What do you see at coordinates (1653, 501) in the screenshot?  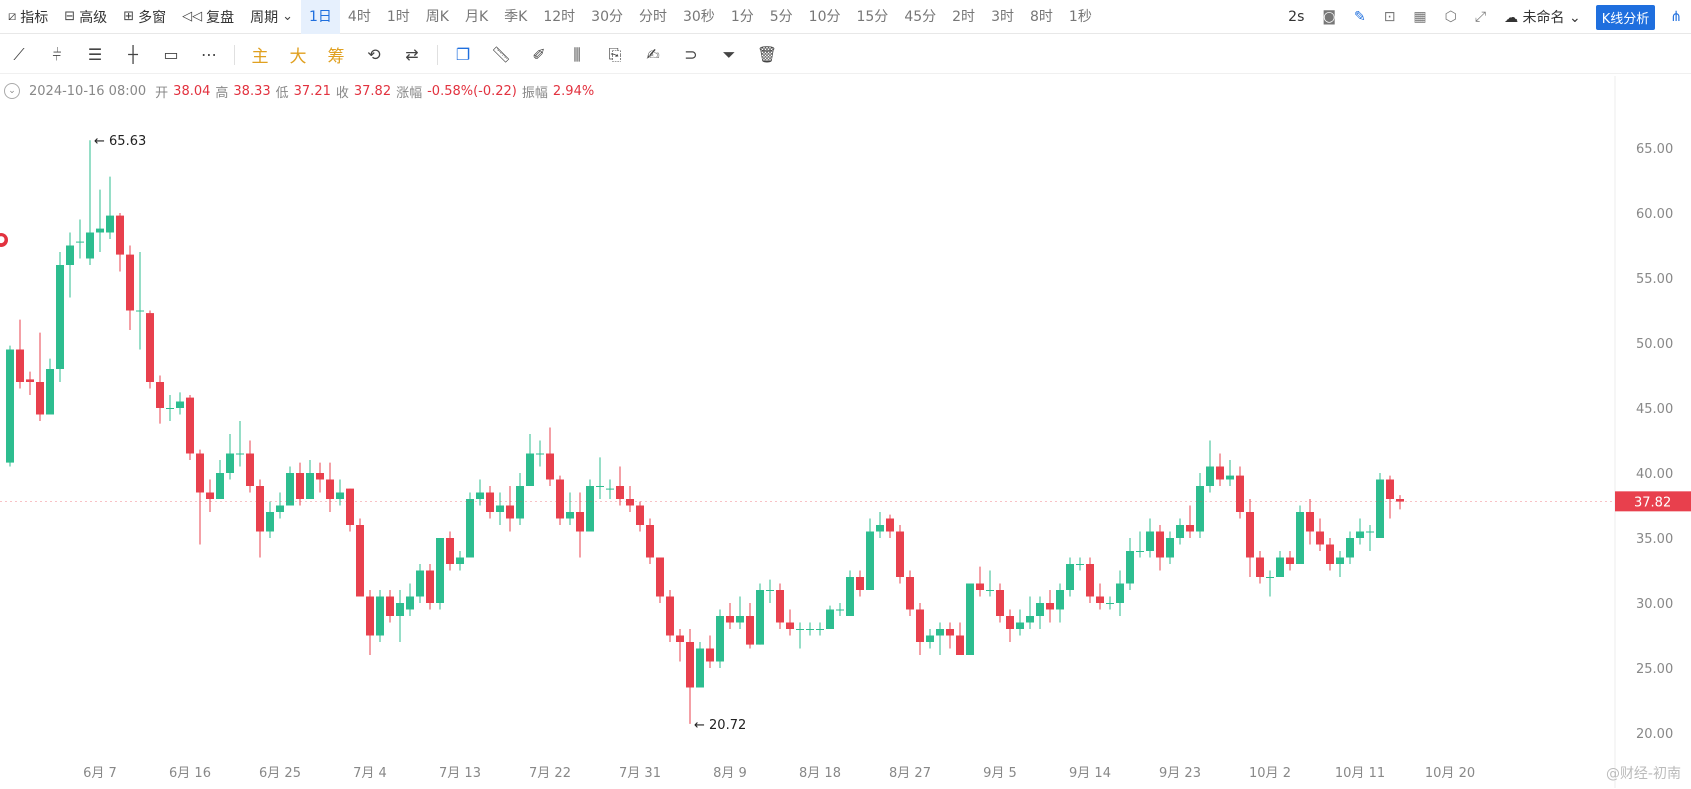 I see `last-price-tag` at bounding box center [1653, 501].